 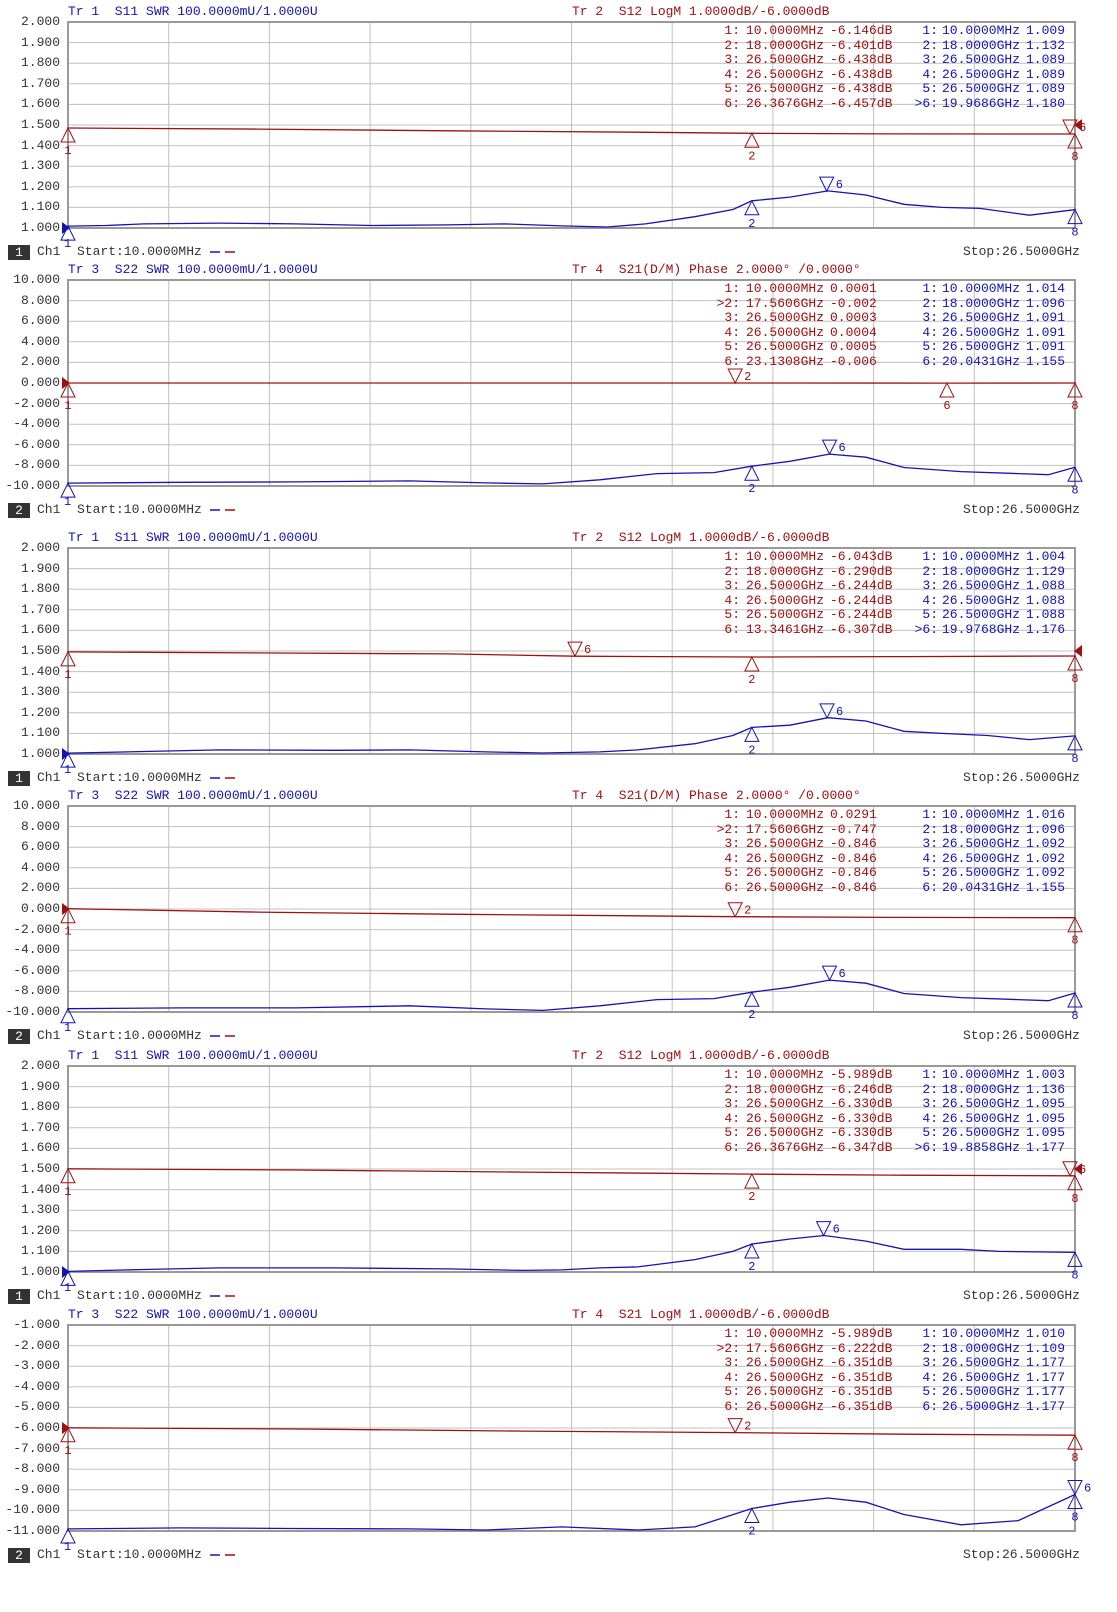 I want to click on stop-frequency: Stop:26.5000GHz, so click(x=1021, y=1554).